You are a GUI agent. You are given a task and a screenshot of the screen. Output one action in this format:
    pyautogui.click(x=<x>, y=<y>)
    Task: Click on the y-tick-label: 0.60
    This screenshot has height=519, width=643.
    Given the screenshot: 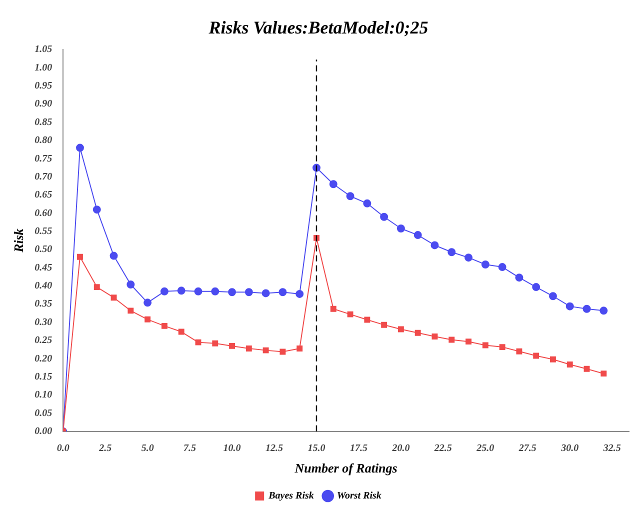 What is the action you would take?
    pyautogui.click(x=43, y=213)
    